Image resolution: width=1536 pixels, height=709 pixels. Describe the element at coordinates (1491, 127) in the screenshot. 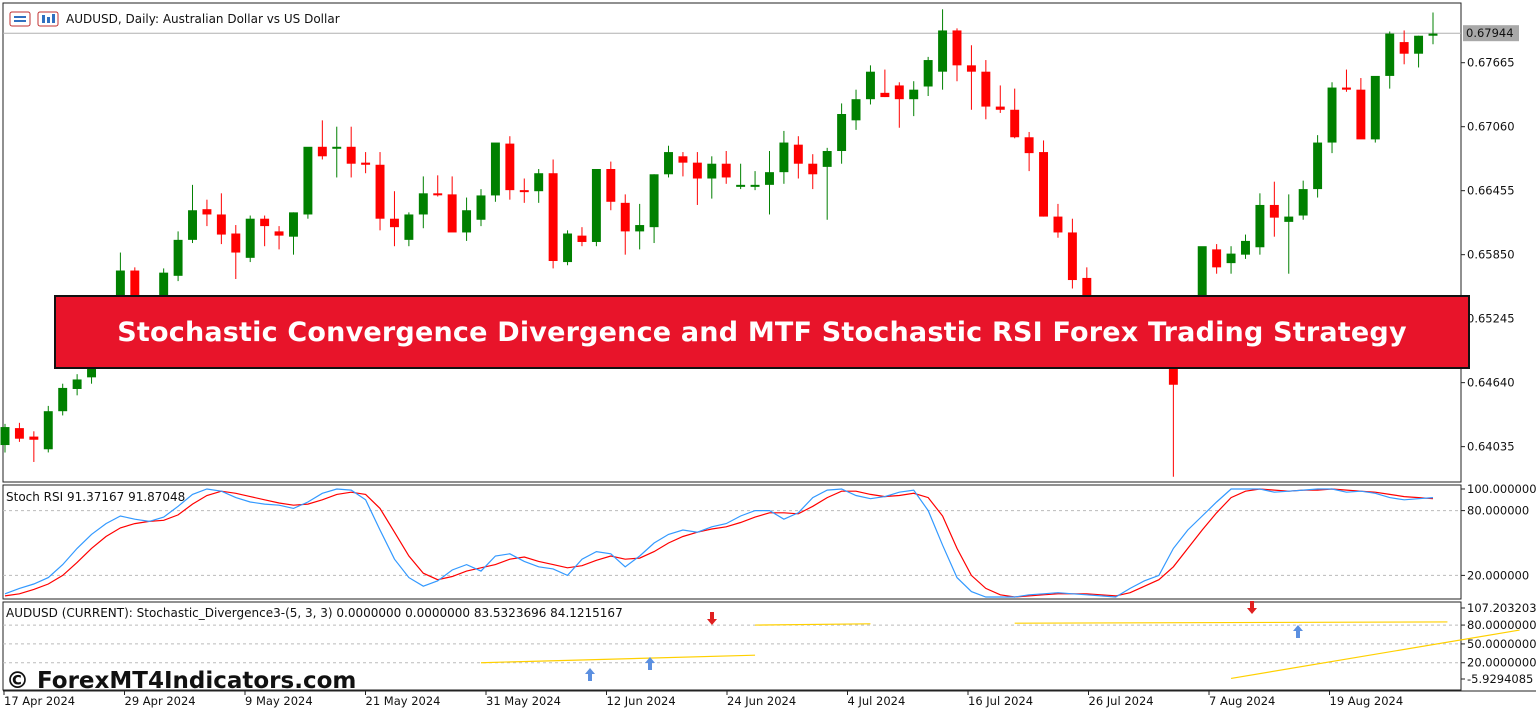

I see `price-axis-label: 0.67060` at that location.